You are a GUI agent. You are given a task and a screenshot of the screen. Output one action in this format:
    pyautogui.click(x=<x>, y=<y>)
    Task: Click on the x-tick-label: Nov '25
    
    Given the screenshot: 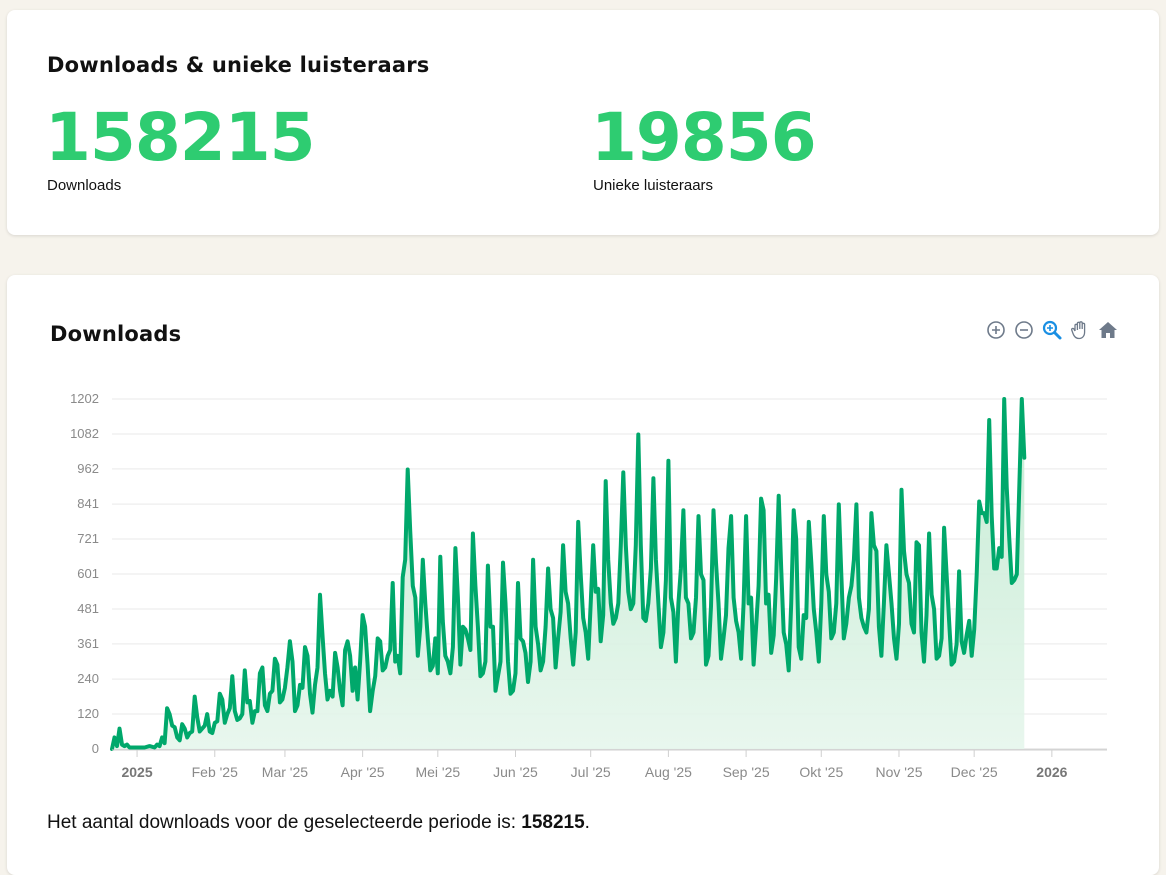 What is the action you would take?
    pyautogui.click(x=898, y=772)
    